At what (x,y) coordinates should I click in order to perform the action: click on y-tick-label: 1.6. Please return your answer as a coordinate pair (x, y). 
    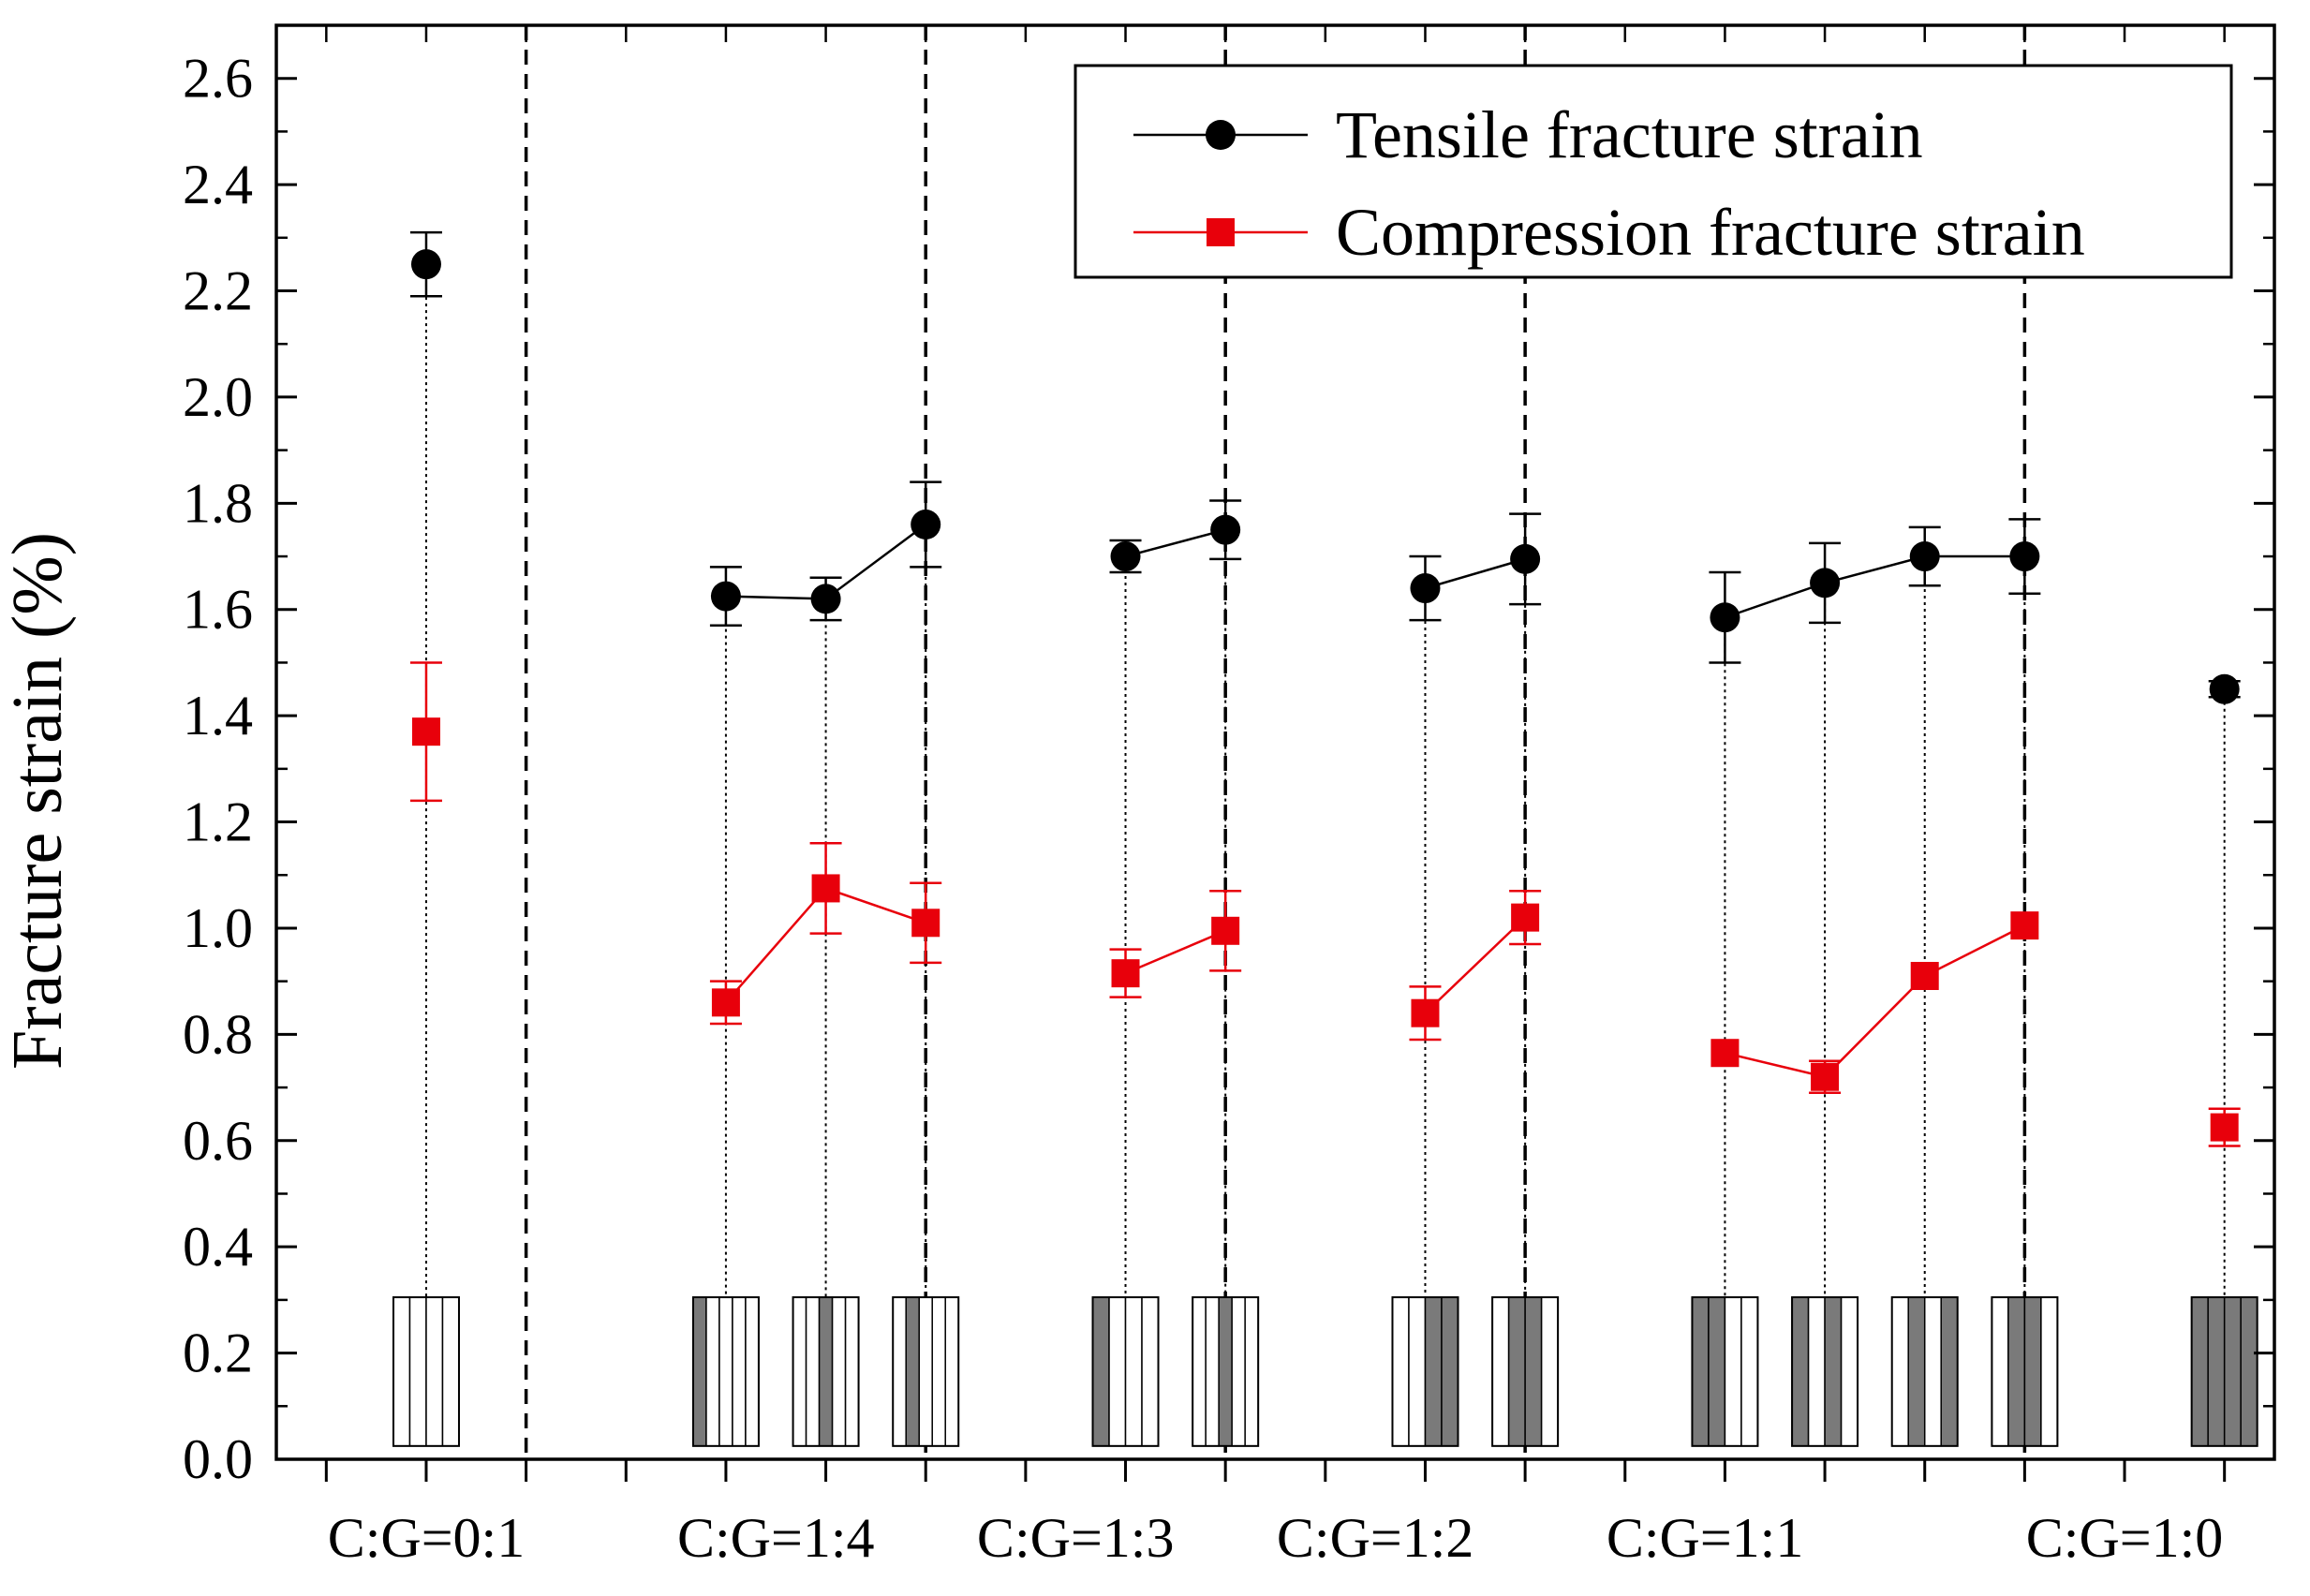
    Looking at the image, I should click on (218, 610).